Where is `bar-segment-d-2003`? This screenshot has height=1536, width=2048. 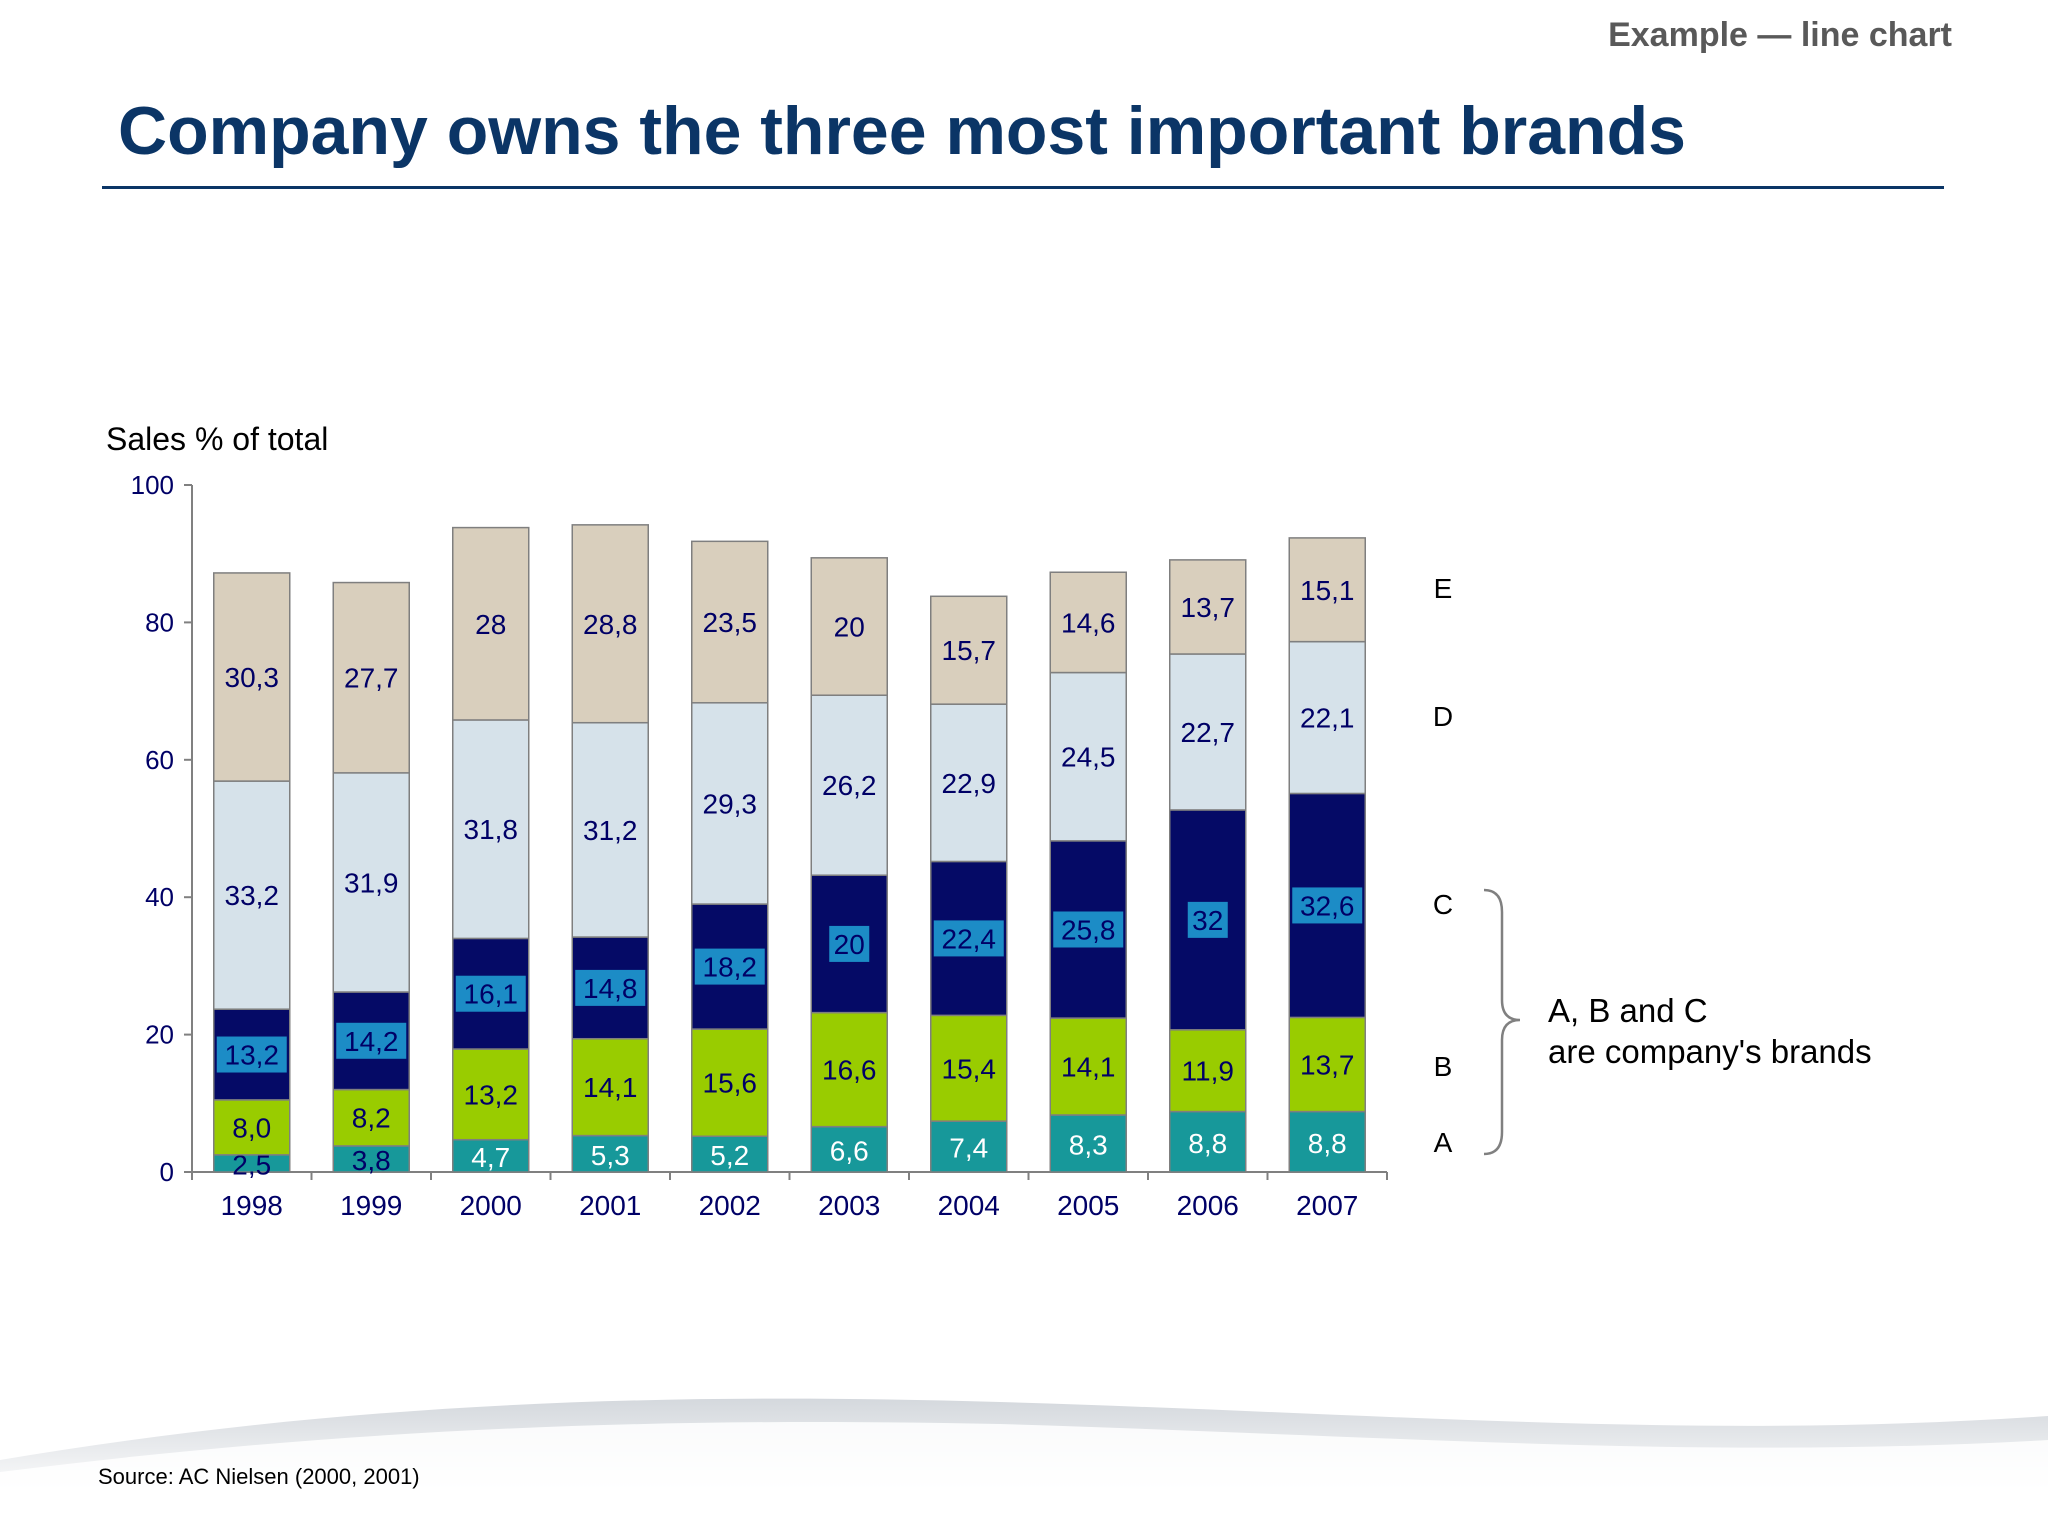
bar-segment-d-2003 is located at coordinates (849, 785).